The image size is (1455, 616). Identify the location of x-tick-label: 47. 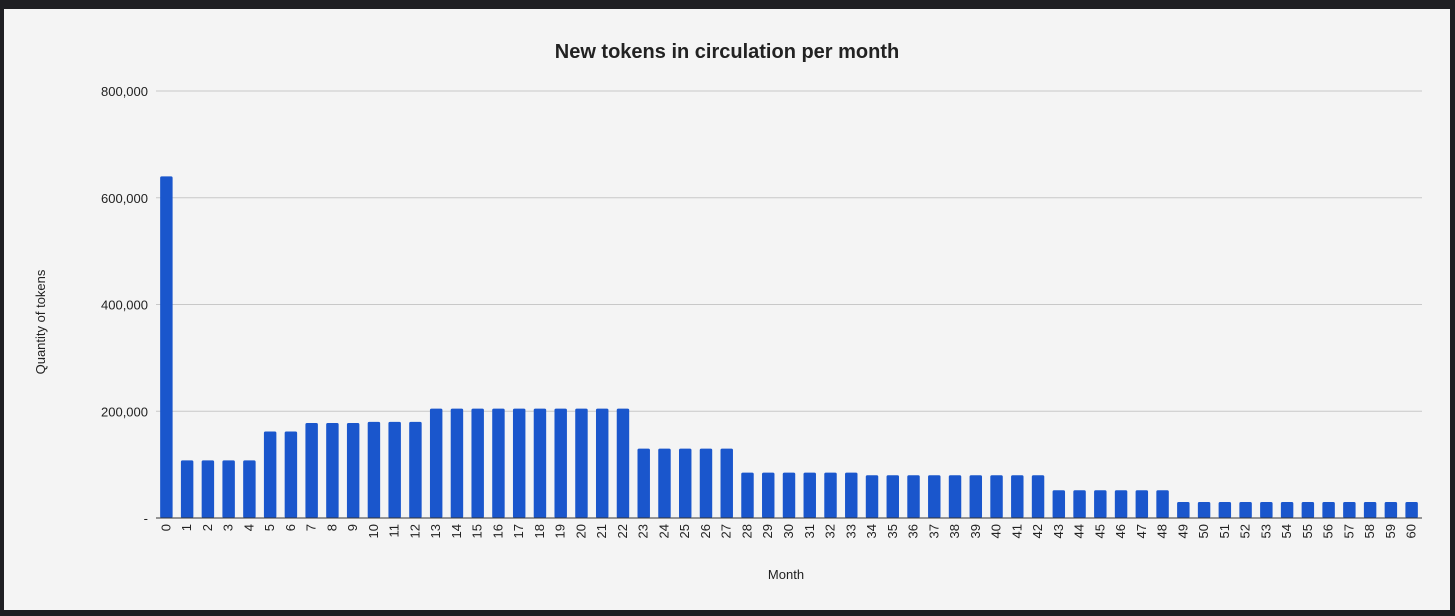
(1141, 531).